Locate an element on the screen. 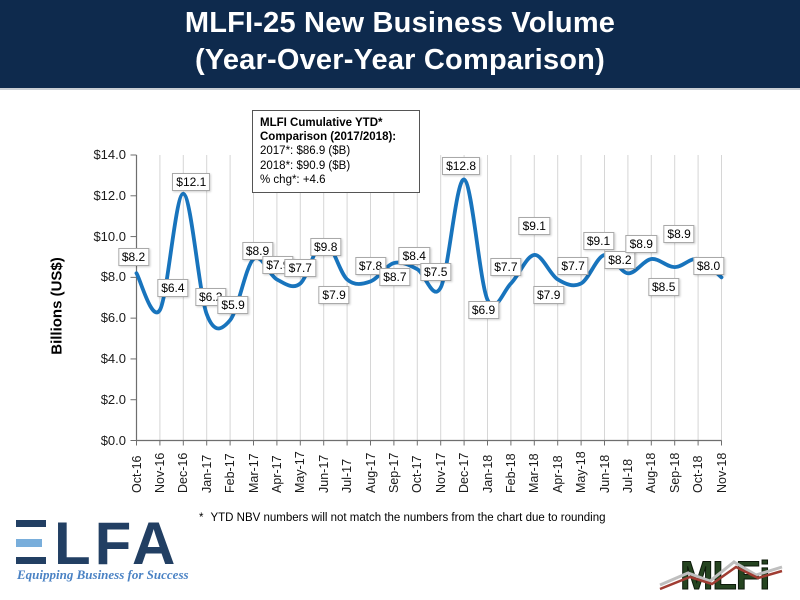  elfa-stylized-e is located at coordinates (31, 542).